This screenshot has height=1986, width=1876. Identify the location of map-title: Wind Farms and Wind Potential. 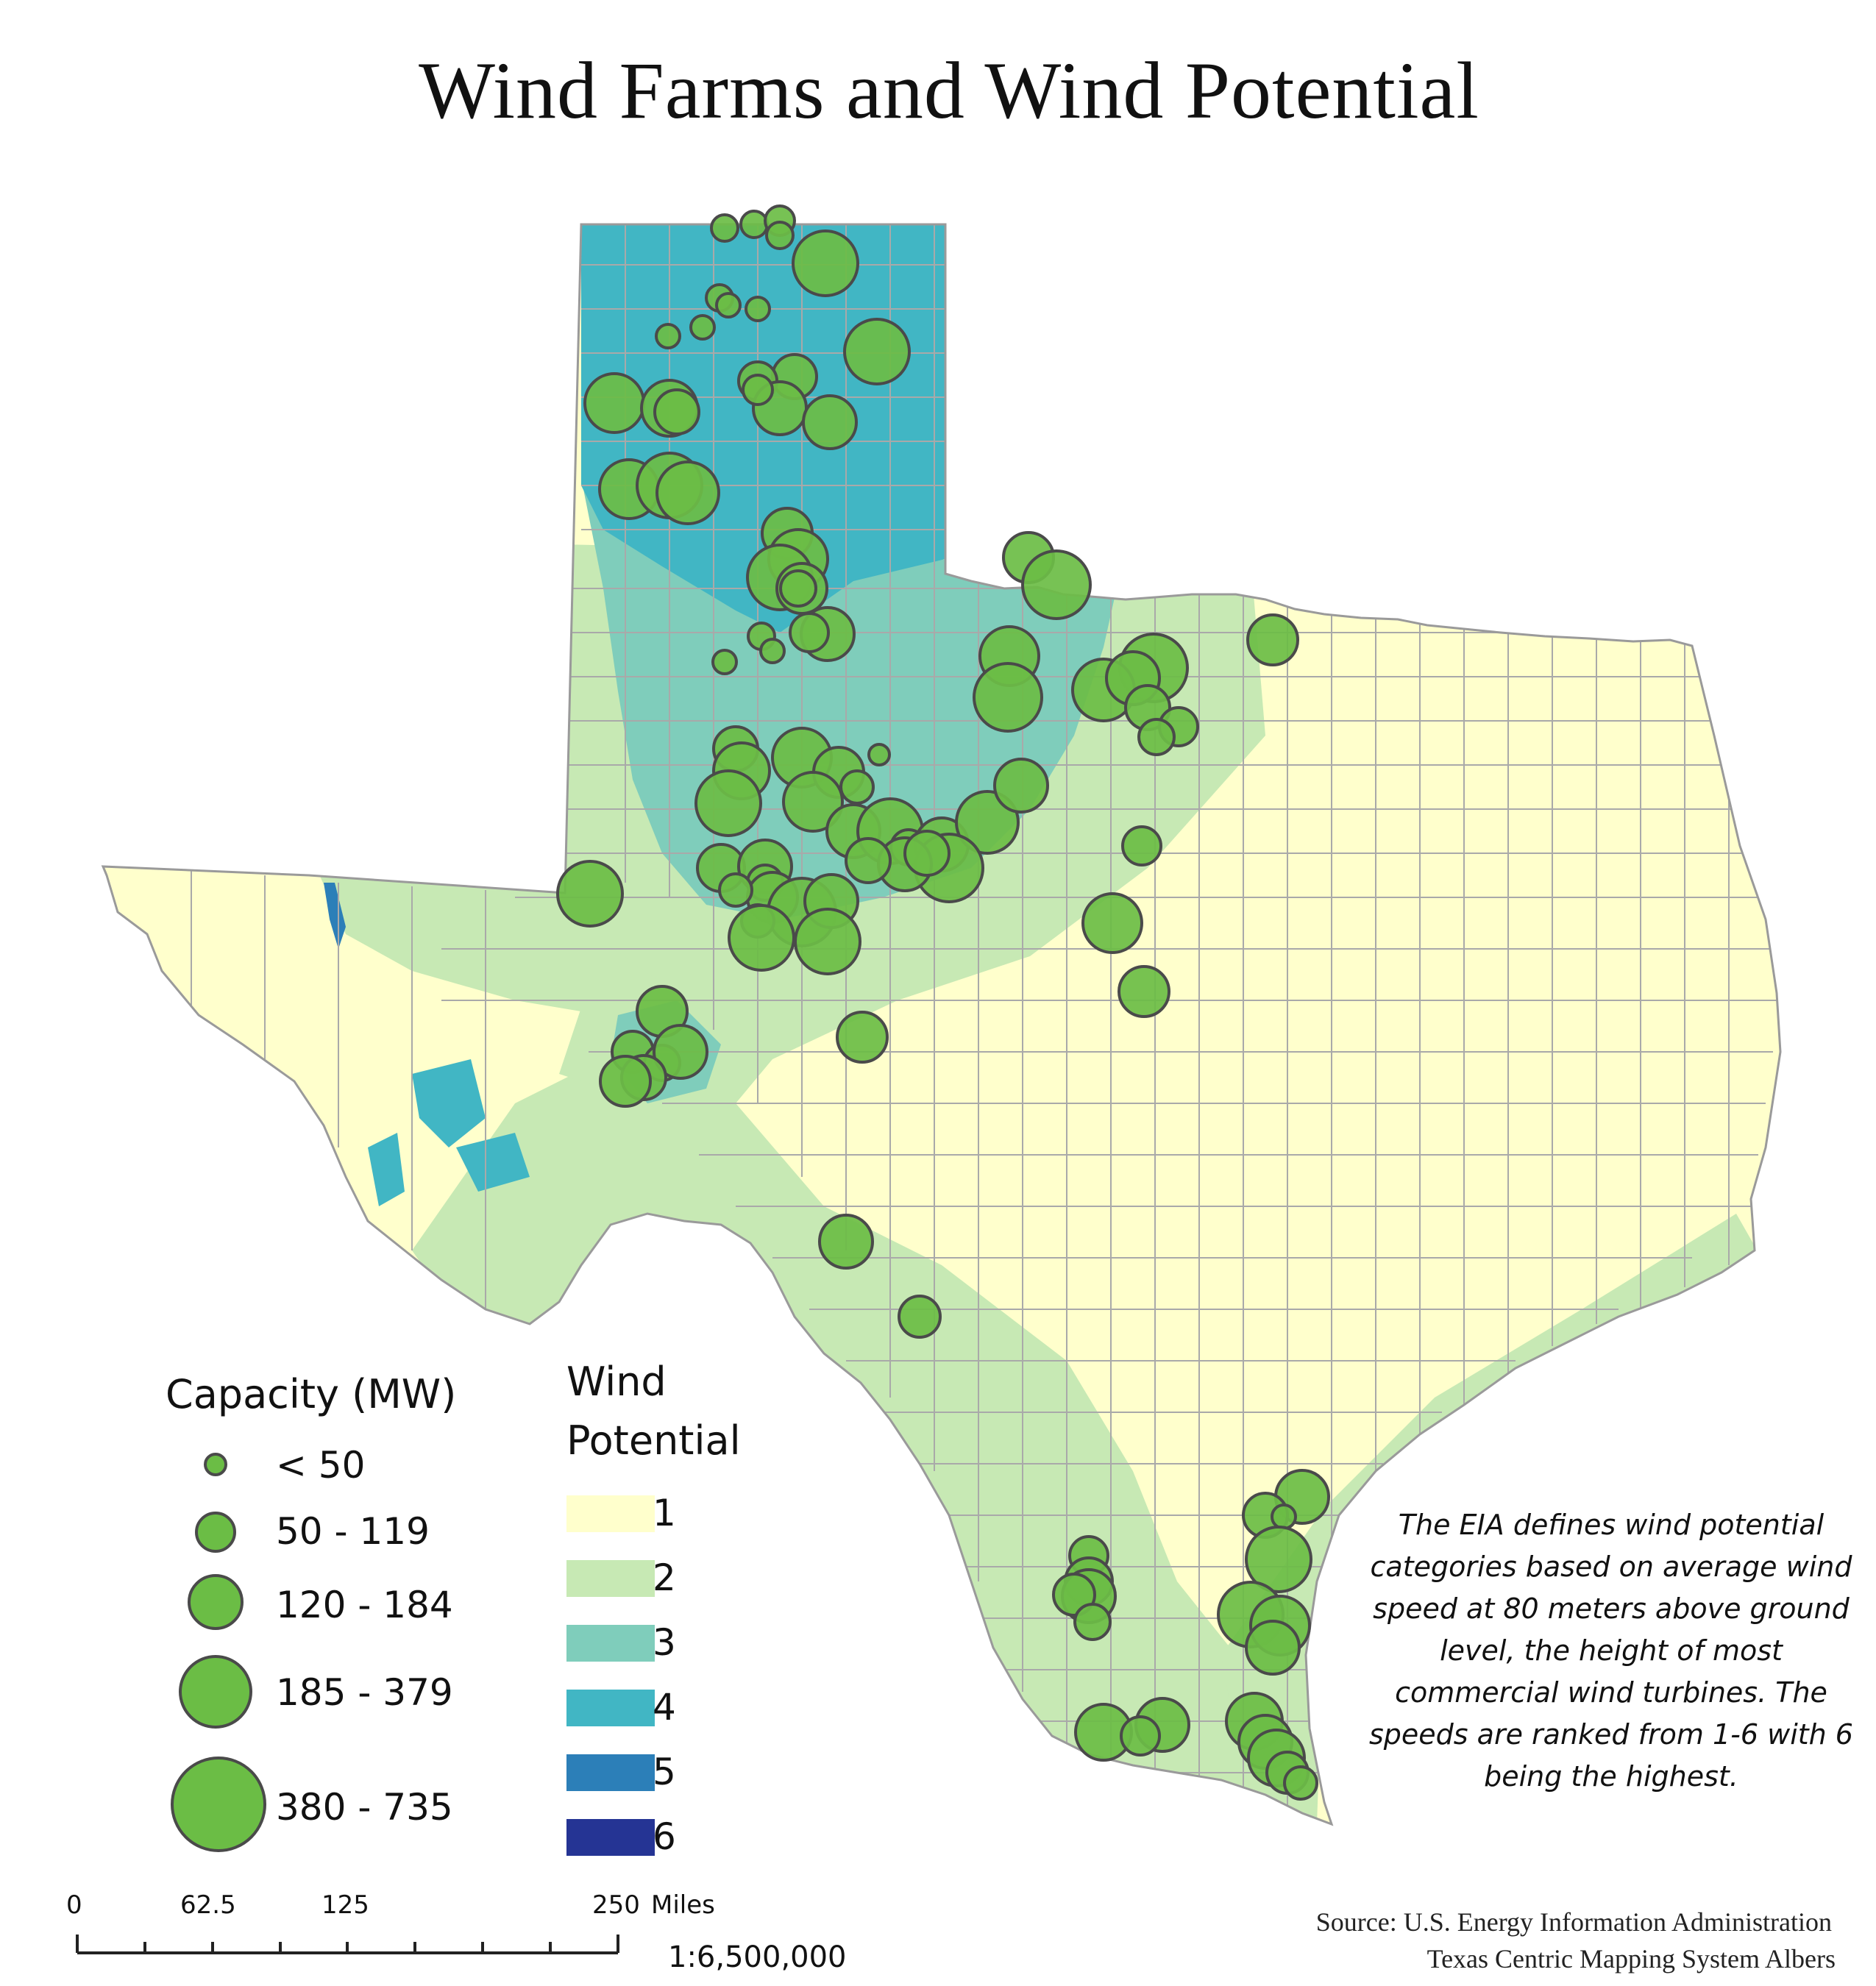
(949, 90).